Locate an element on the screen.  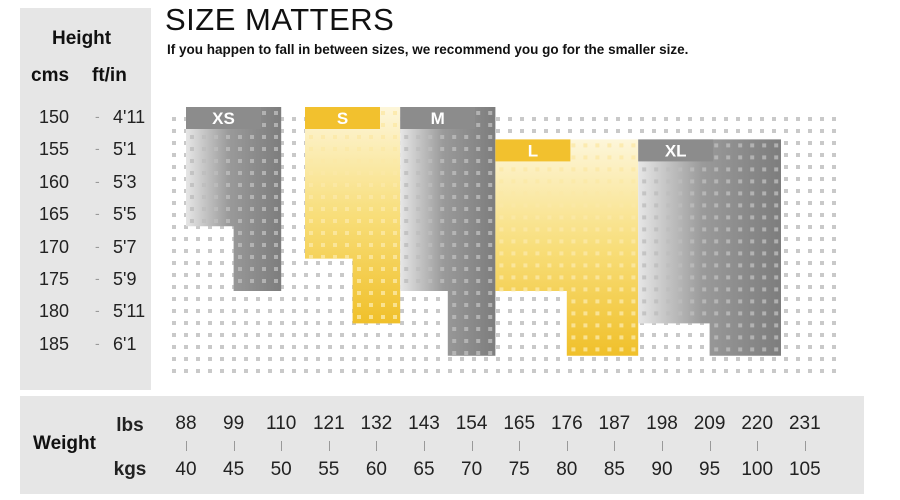
weight-kgs-value: 45 is located at coordinates (234, 469).